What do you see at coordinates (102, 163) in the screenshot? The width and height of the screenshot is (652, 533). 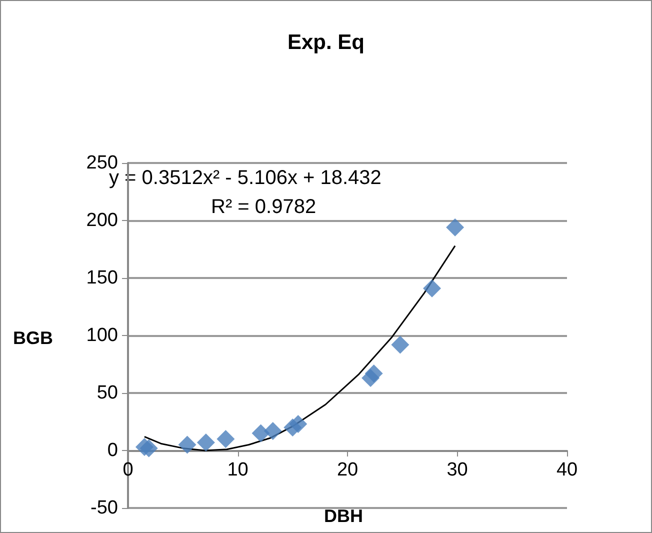 I see `y-tick-label: 250` at bounding box center [102, 163].